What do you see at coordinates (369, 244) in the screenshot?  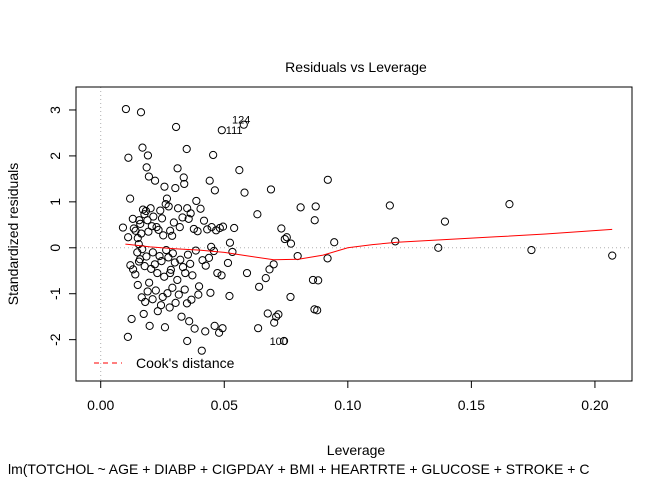 I see `smooth-fit-line` at bounding box center [369, 244].